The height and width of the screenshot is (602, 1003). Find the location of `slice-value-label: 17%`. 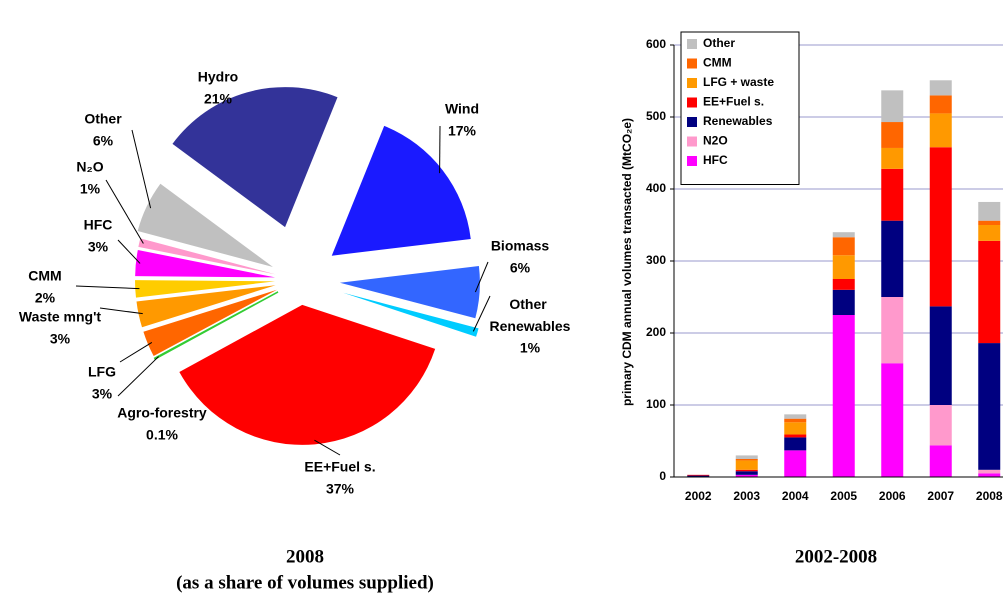

slice-value-label: 17% is located at coordinates (462, 131).